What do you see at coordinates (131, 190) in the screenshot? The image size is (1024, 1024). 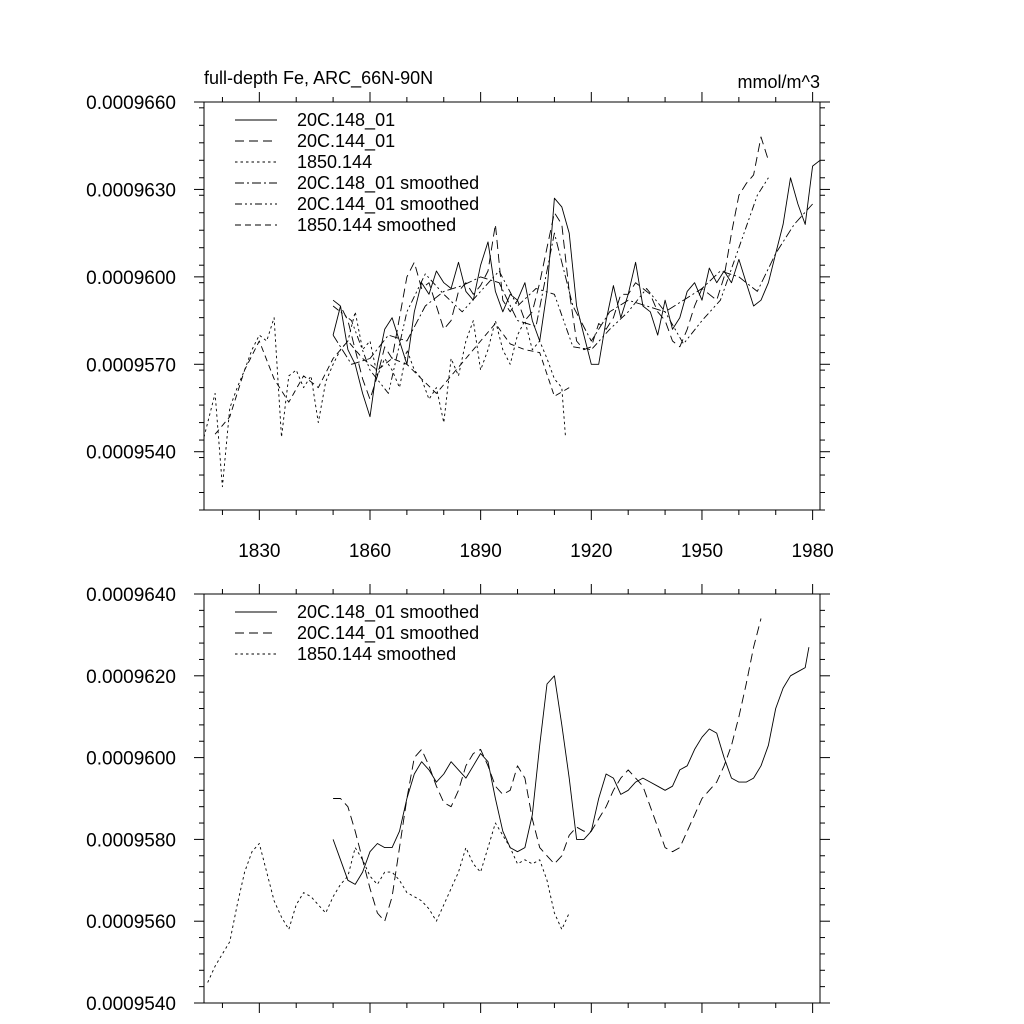 I see `y-tick-label: 0.0009630` at bounding box center [131, 190].